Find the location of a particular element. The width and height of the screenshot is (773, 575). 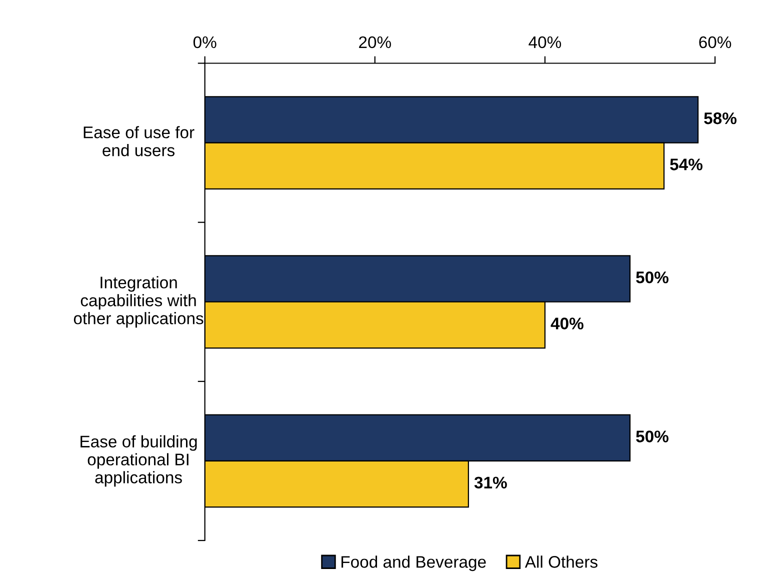

x-tick-label: 20% is located at coordinates (375, 42).